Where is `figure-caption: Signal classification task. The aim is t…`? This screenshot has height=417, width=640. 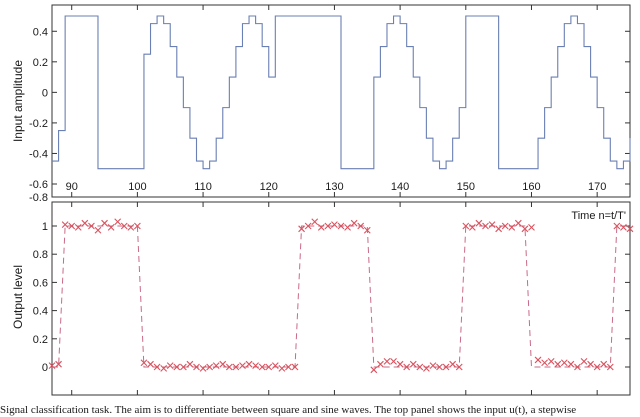
figure-caption: Signal classification task. The aim is t… is located at coordinates (288, 410).